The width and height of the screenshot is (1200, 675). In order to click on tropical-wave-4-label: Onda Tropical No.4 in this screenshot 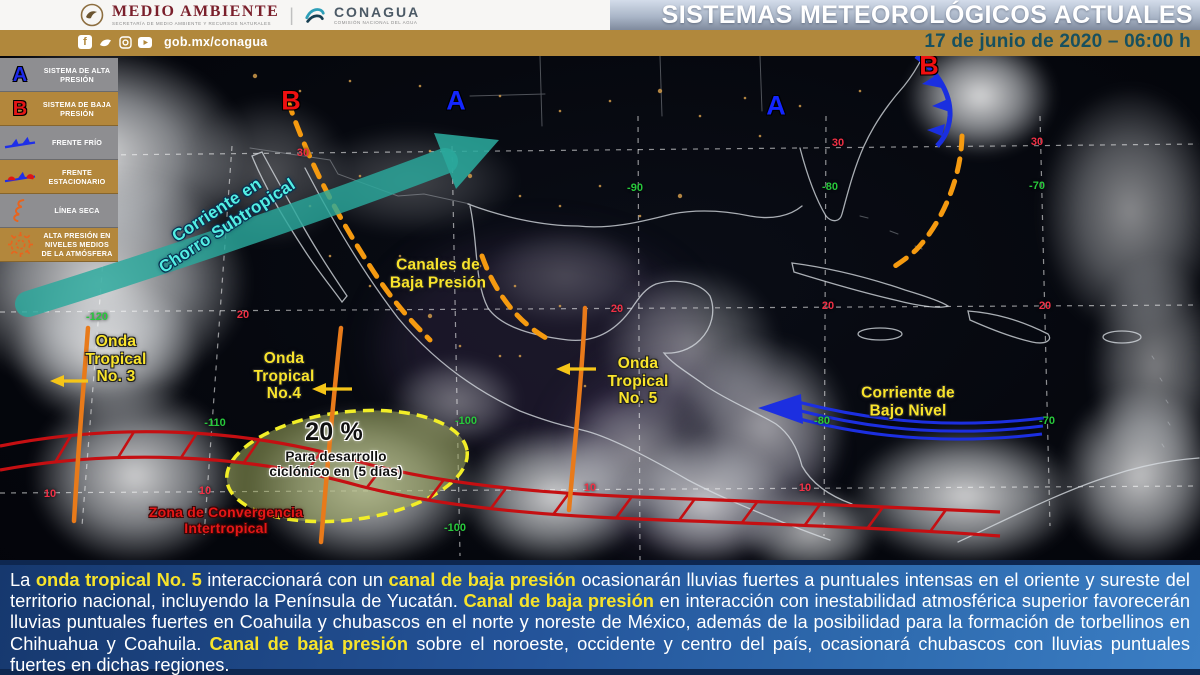, I will do `click(284, 375)`.